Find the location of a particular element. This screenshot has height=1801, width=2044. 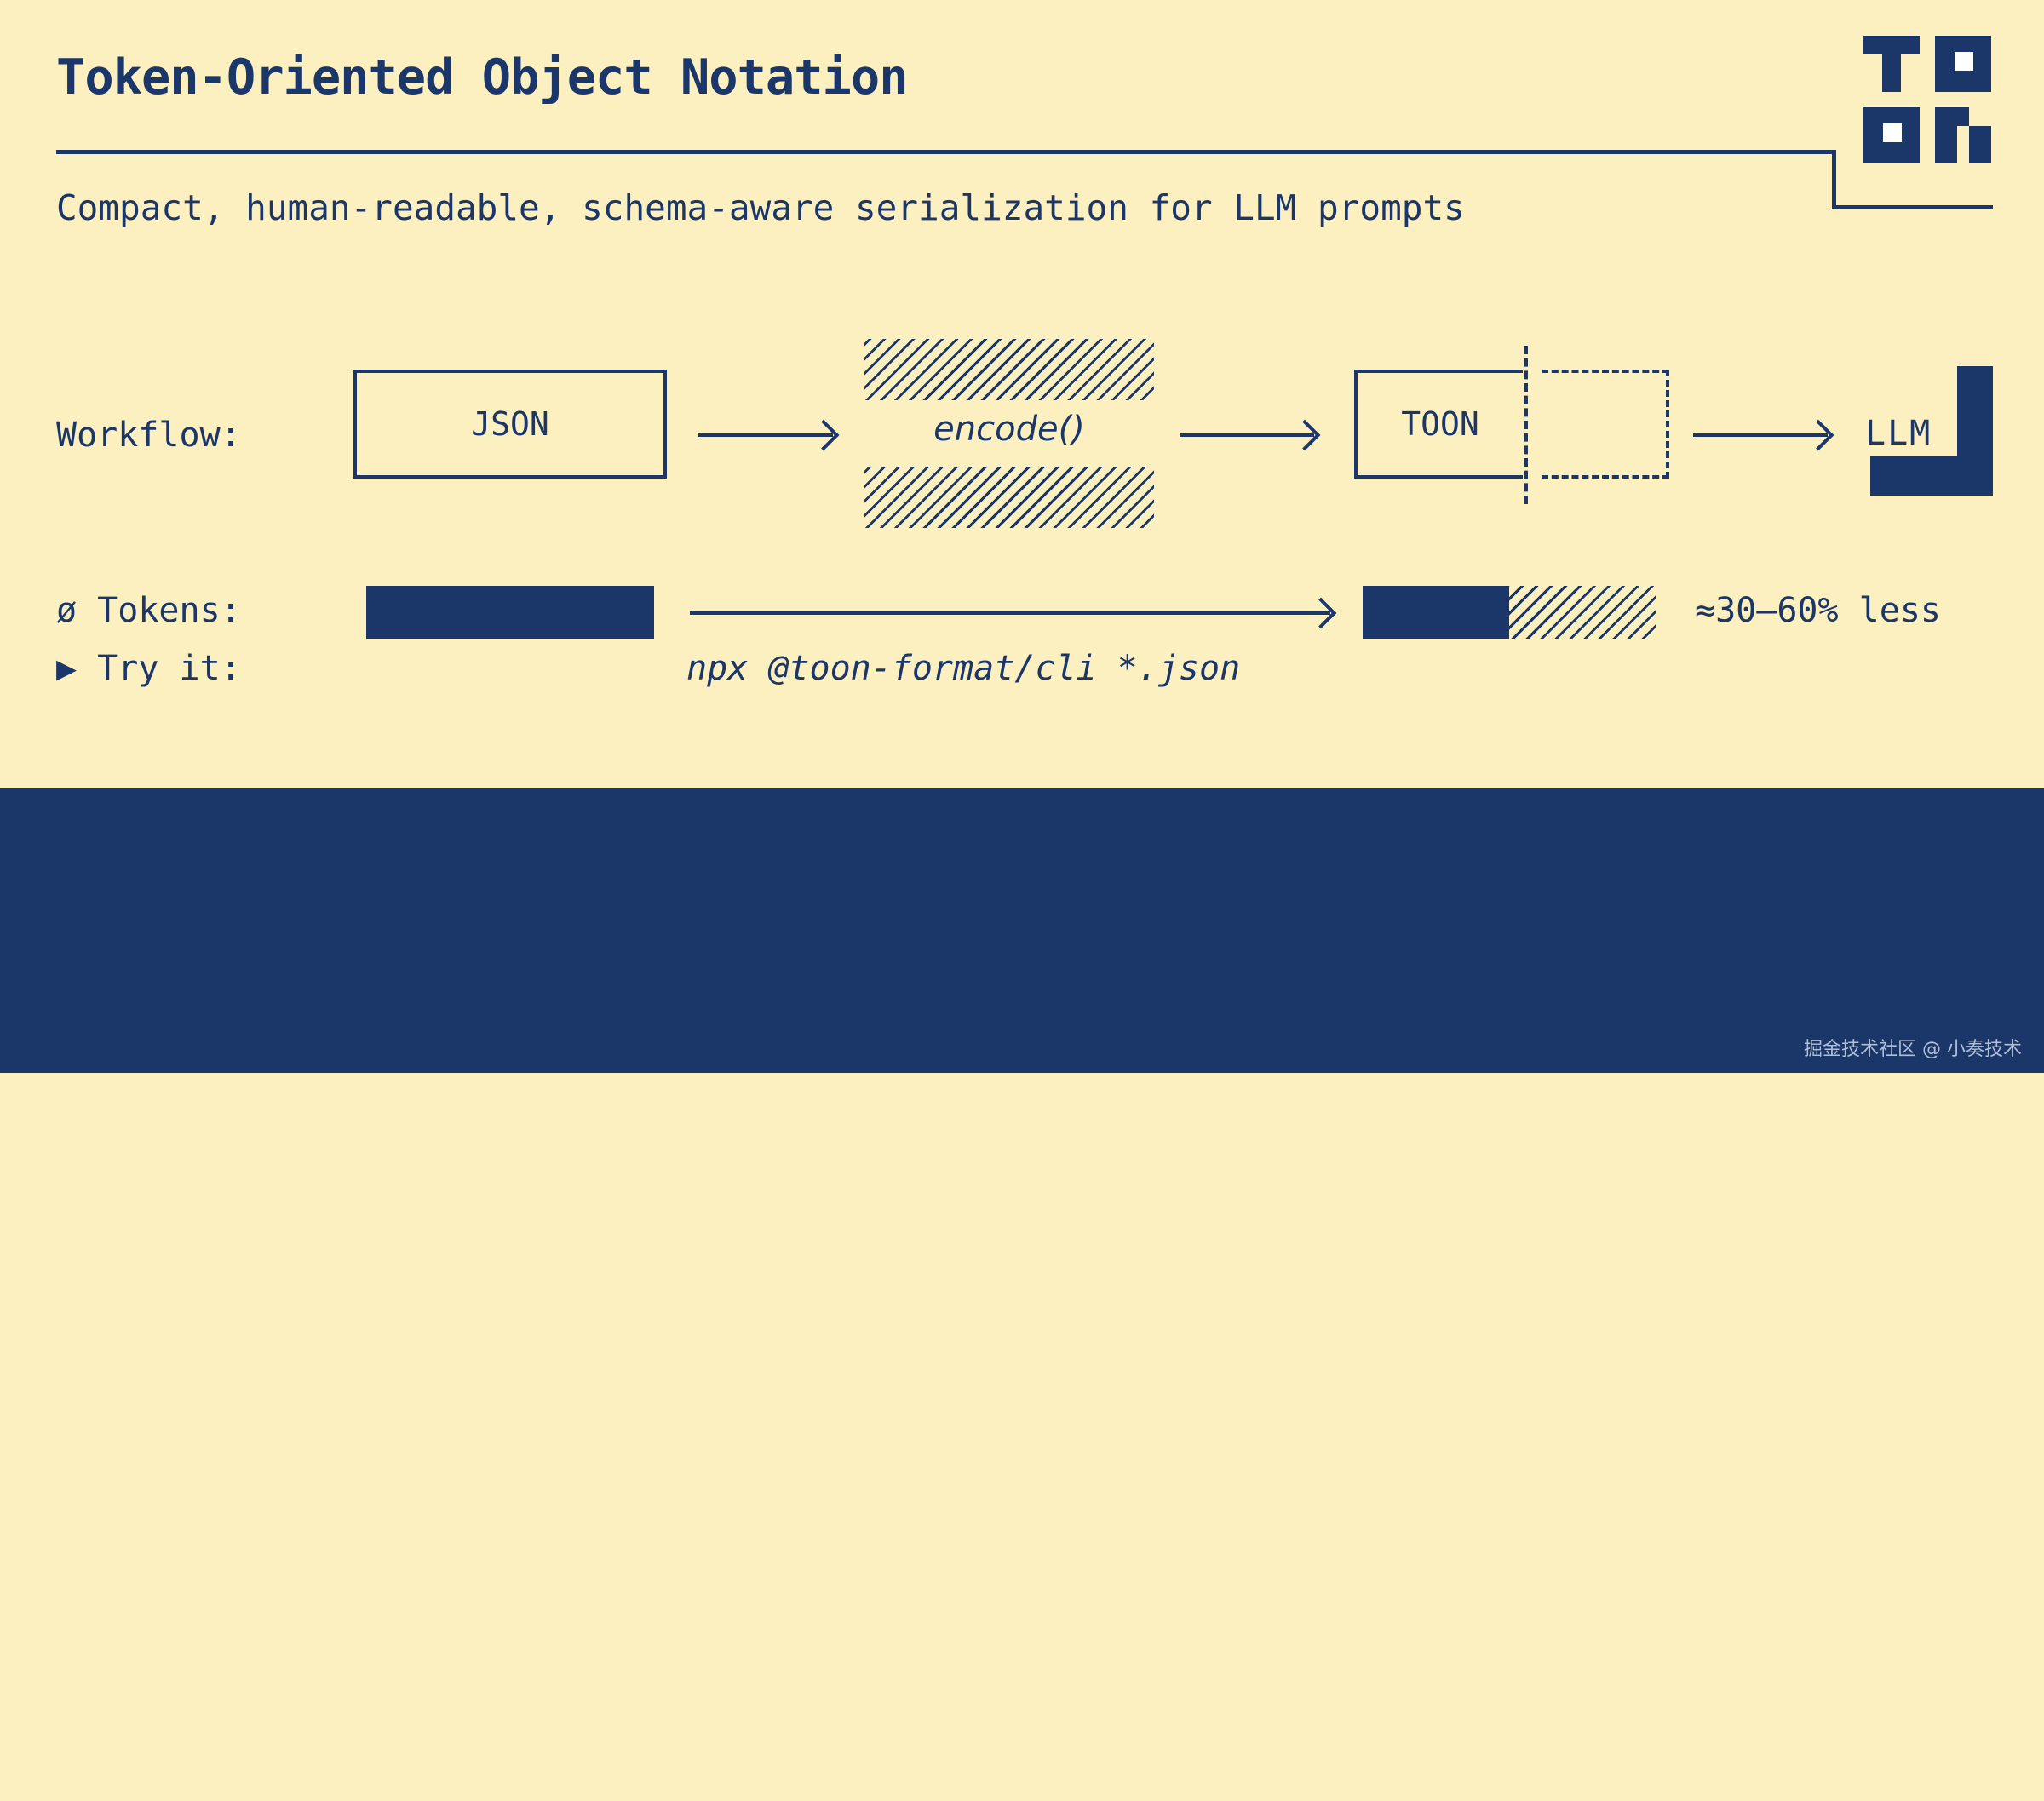

page-title: Token-Oriented Object Notation is located at coordinates (482, 78).